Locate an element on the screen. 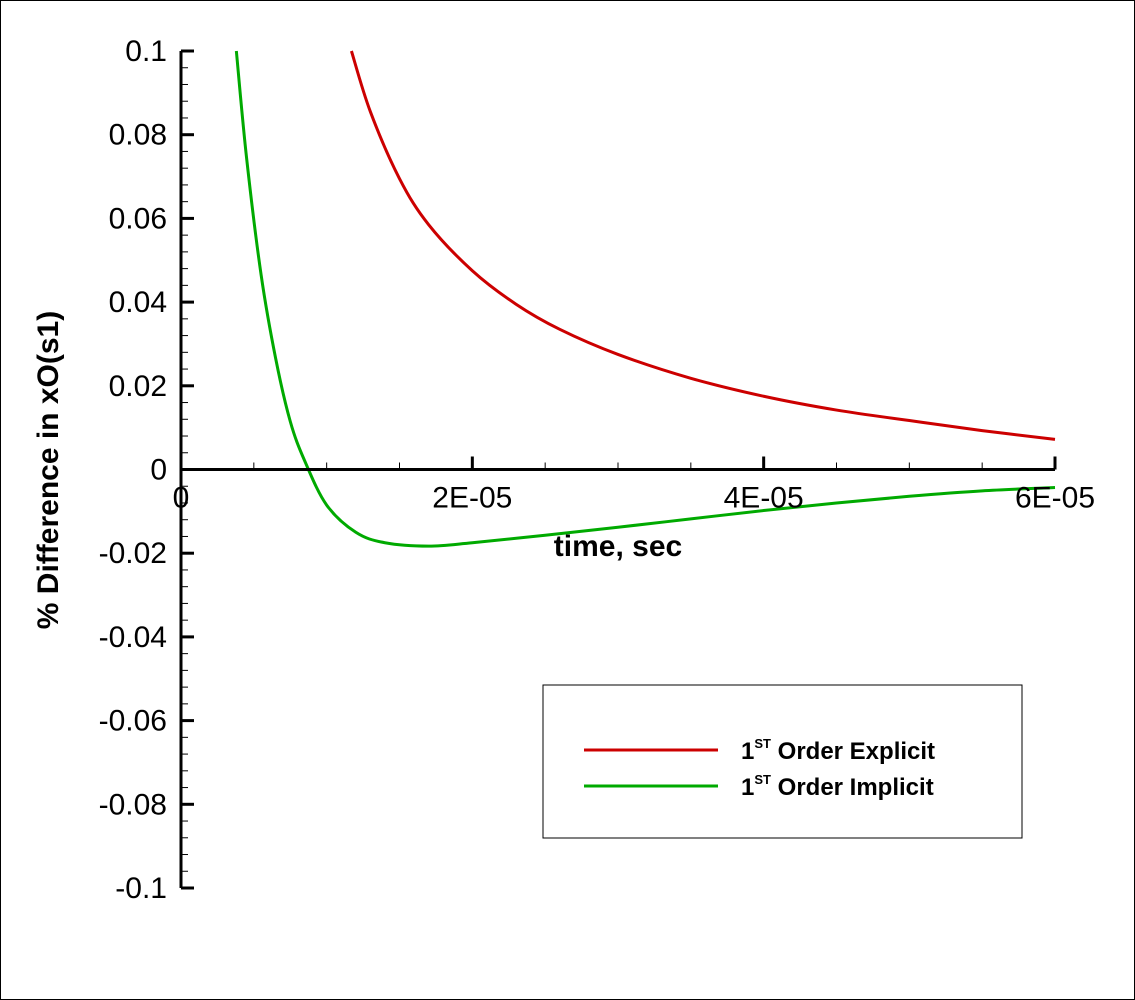  y-tick-label: -0.04 is located at coordinates (133, 637).